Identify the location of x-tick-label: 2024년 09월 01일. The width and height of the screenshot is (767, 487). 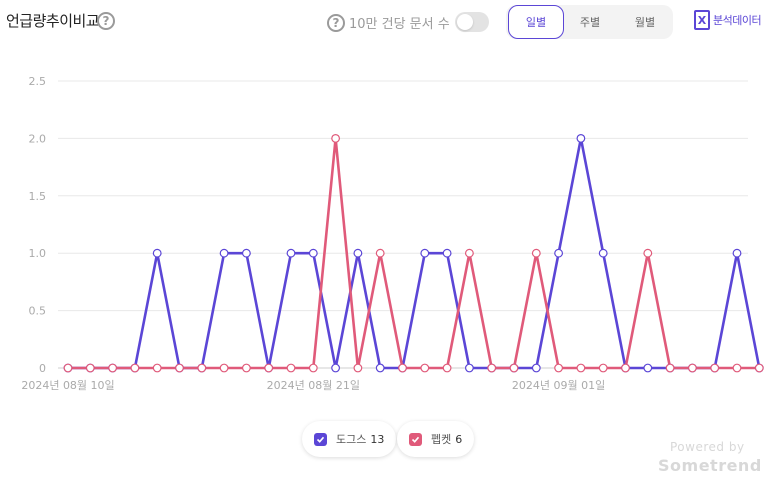
(558, 385).